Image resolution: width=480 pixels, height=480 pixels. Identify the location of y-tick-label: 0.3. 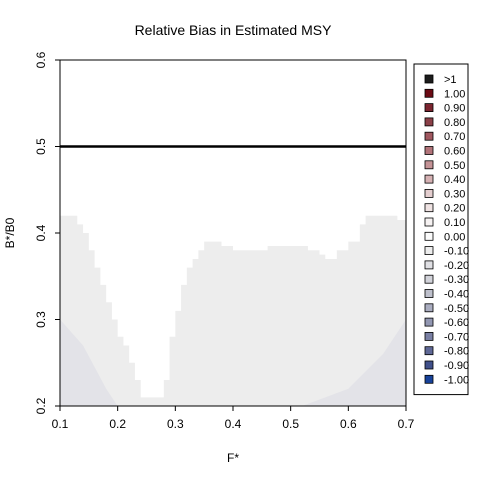
(41, 319).